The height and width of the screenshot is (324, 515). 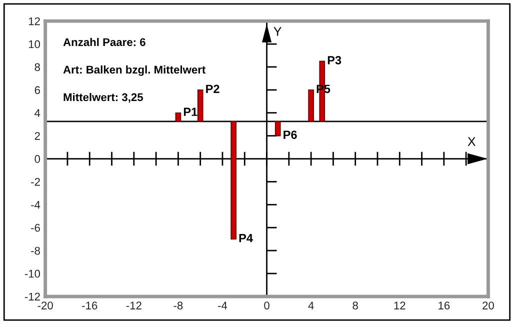 What do you see at coordinates (37, 136) in the screenshot?
I see `y-tick-label: 2` at bounding box center [37, 136].